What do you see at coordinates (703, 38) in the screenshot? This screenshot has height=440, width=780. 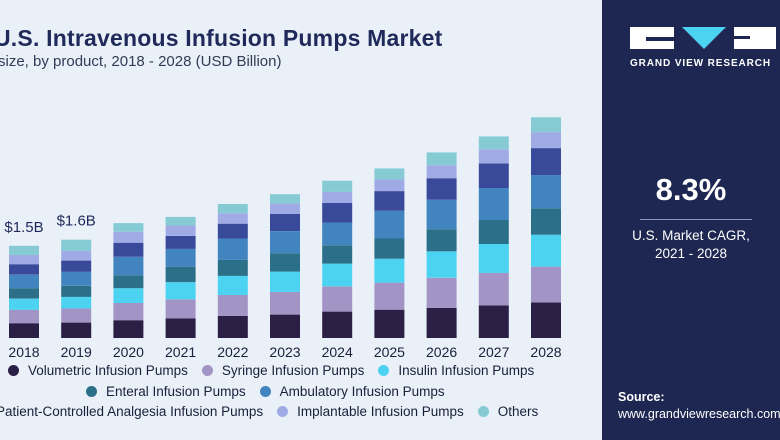 I see `grand-view-research-logo` at bounding box center [703, 38].